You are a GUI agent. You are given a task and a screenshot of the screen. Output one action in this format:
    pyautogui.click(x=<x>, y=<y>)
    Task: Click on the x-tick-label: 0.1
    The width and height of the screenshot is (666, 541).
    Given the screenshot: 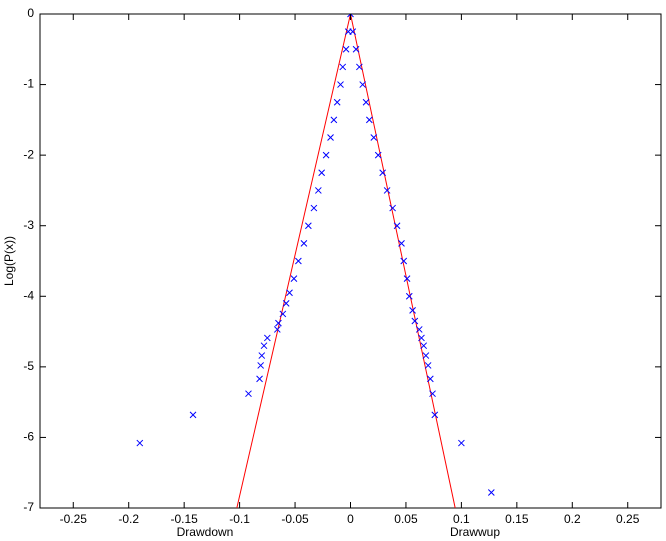 What is the action you would take?
    pyautogui.click(x=461, y=519)
    